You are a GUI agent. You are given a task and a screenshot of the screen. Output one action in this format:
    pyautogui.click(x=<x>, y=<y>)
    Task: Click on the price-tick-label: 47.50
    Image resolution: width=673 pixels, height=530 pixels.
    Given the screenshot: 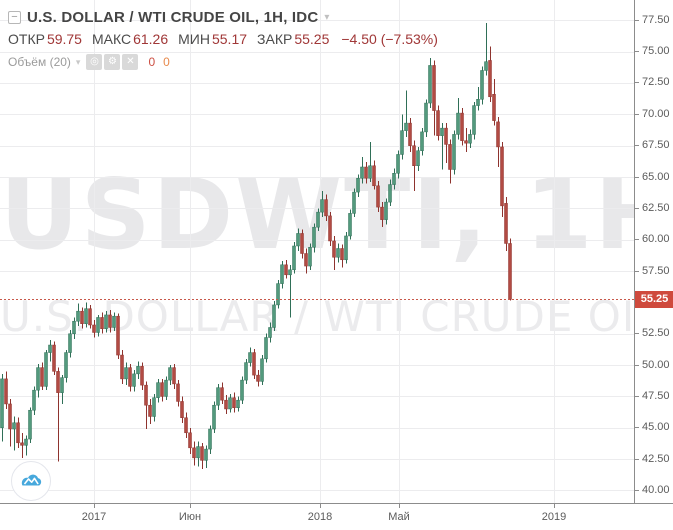 What is the action you would take?
    pyautogui.click(x=654, y=396)
    